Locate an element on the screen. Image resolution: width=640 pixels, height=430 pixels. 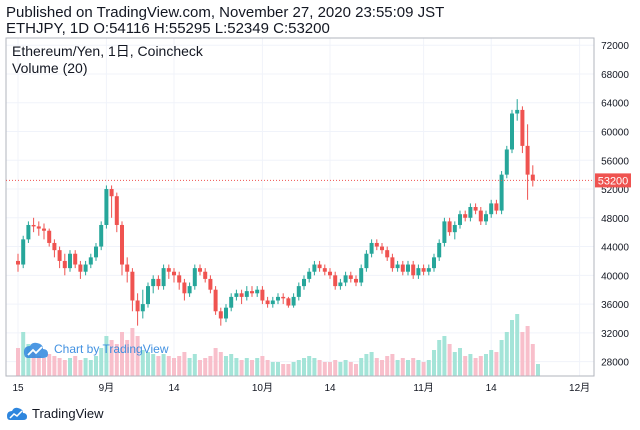
last-price-badge: 53200 is located at coordinates (613, 180).